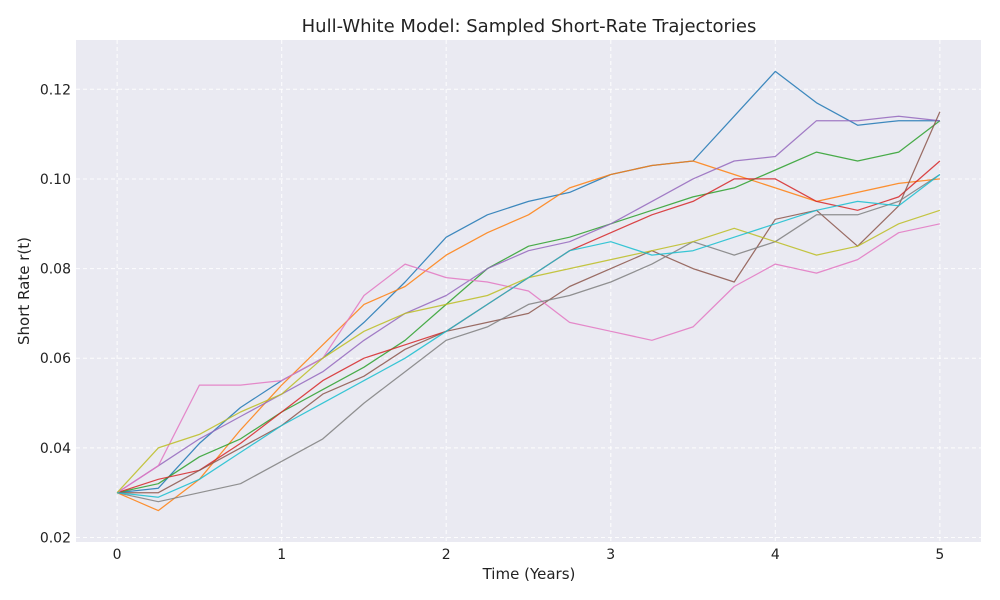 The height and width of the screenshot is (600, 1000). What do you see at coordinates (55, 539) in the screenshot?
I see `y-tick-label: 0.02` at bounding box center [55, 539].